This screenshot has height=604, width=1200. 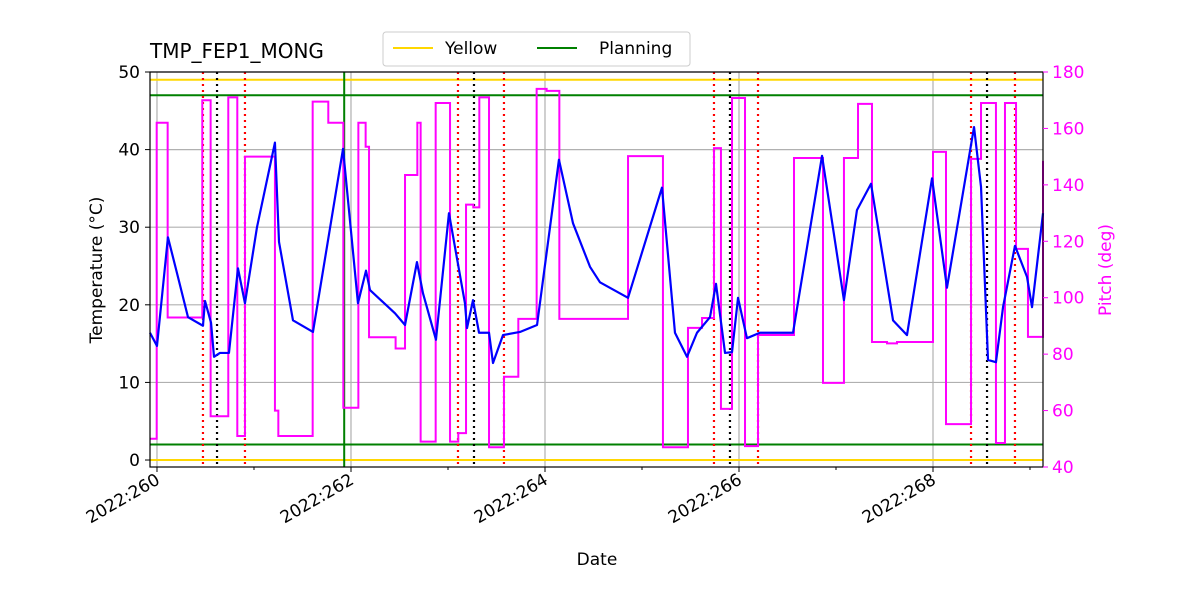 What do you see at coordinates (129, 383) in the screenshot?
I see `y-tick-label: 10` at bounding box center [129, 383].